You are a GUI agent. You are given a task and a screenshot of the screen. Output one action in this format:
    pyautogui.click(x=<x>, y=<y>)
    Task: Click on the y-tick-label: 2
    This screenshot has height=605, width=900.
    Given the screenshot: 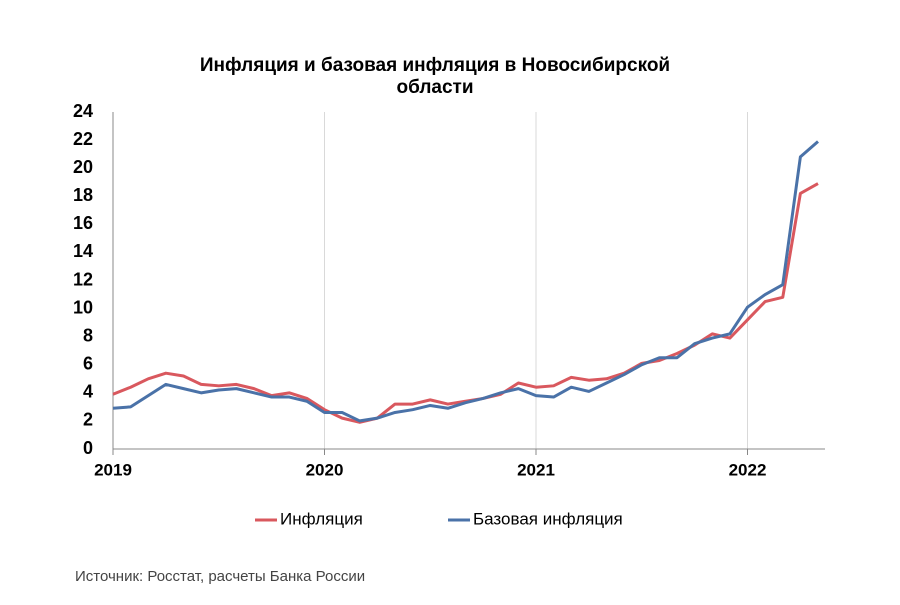 What is the action you would take?
    pyautogui.click(x=88, y=420)
    